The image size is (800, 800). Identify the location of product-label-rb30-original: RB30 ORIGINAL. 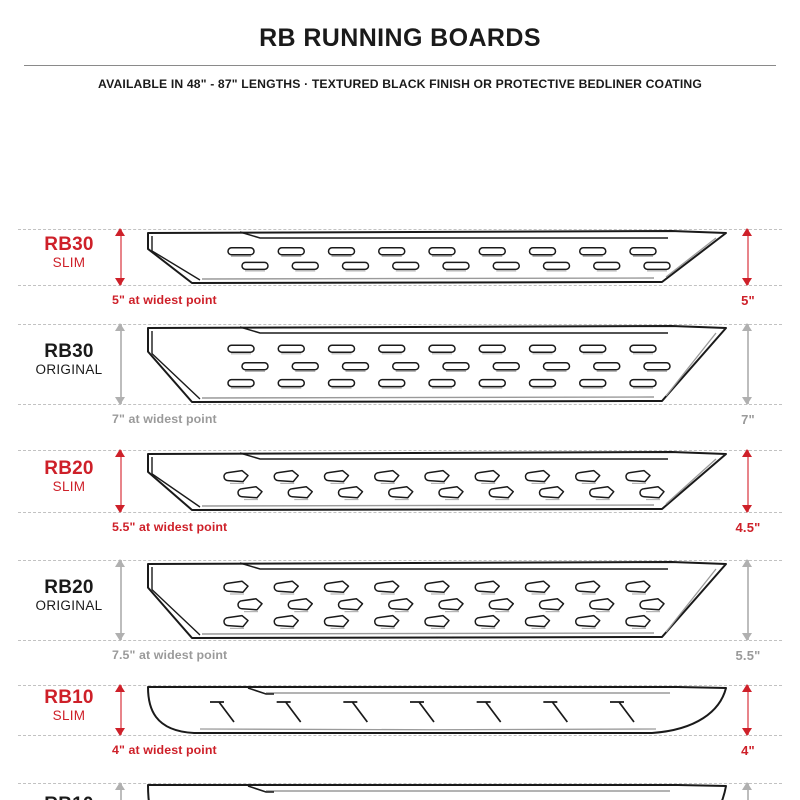
(69, 360).